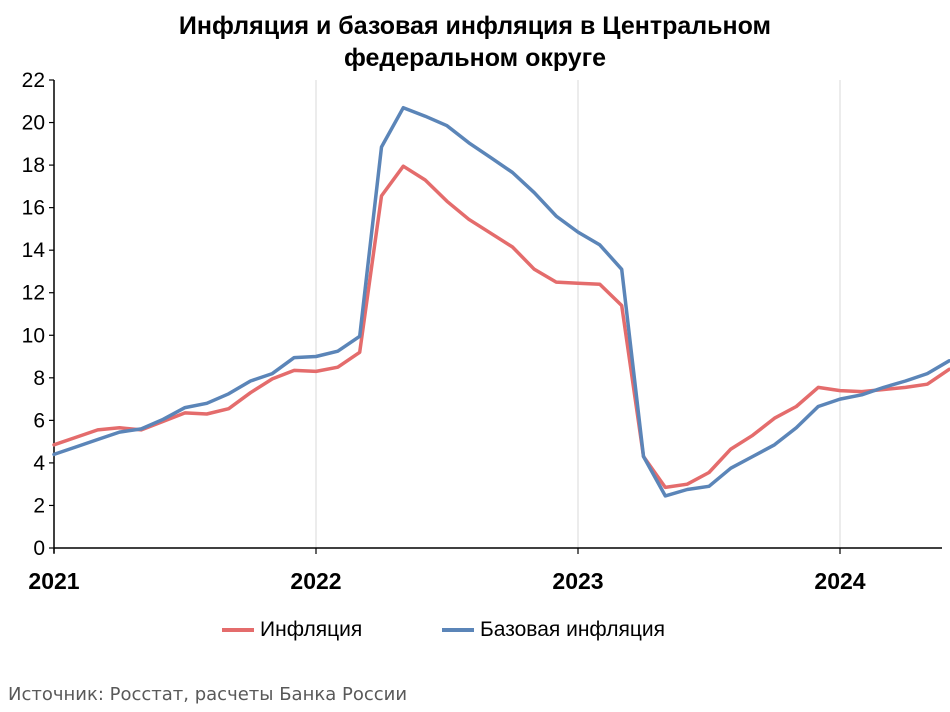 The image size is (950, 712). I want to click on x-tick-label: 2023, so click(577, 581).